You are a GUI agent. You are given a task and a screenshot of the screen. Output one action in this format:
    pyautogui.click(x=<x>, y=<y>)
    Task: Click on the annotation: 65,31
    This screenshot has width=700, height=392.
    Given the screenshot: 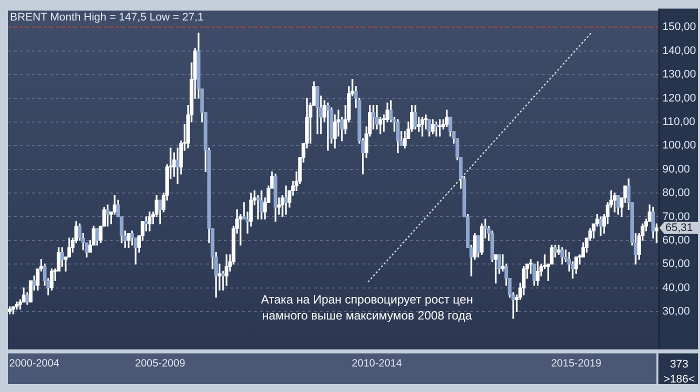 What is the action you would take?
    pyautogui.click(x=679, y=228)
    